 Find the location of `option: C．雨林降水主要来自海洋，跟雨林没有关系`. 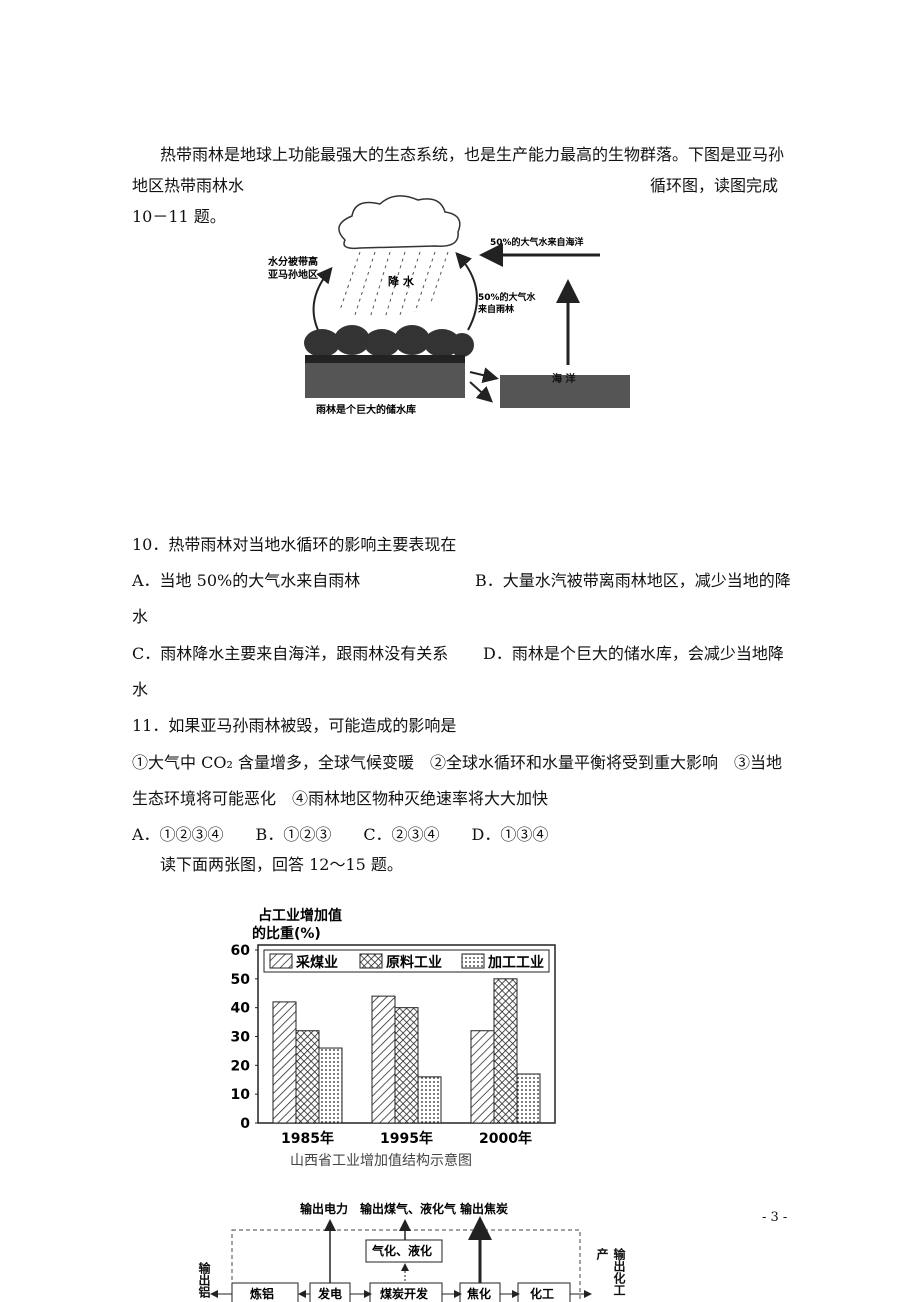

option: C．雨林降水主要来自海洋，跟雨林没有关系 is located at coordinates (290, 653).